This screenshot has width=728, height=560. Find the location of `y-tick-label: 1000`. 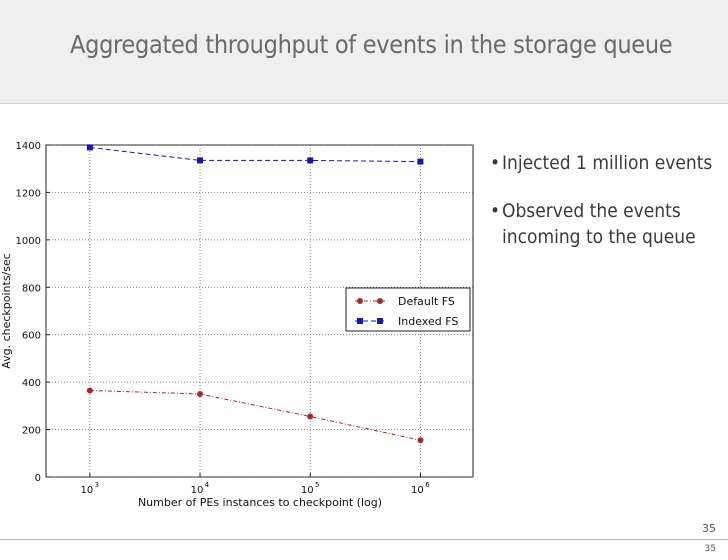

y-tick-label: 1000 is located at coordinates (28, 241).